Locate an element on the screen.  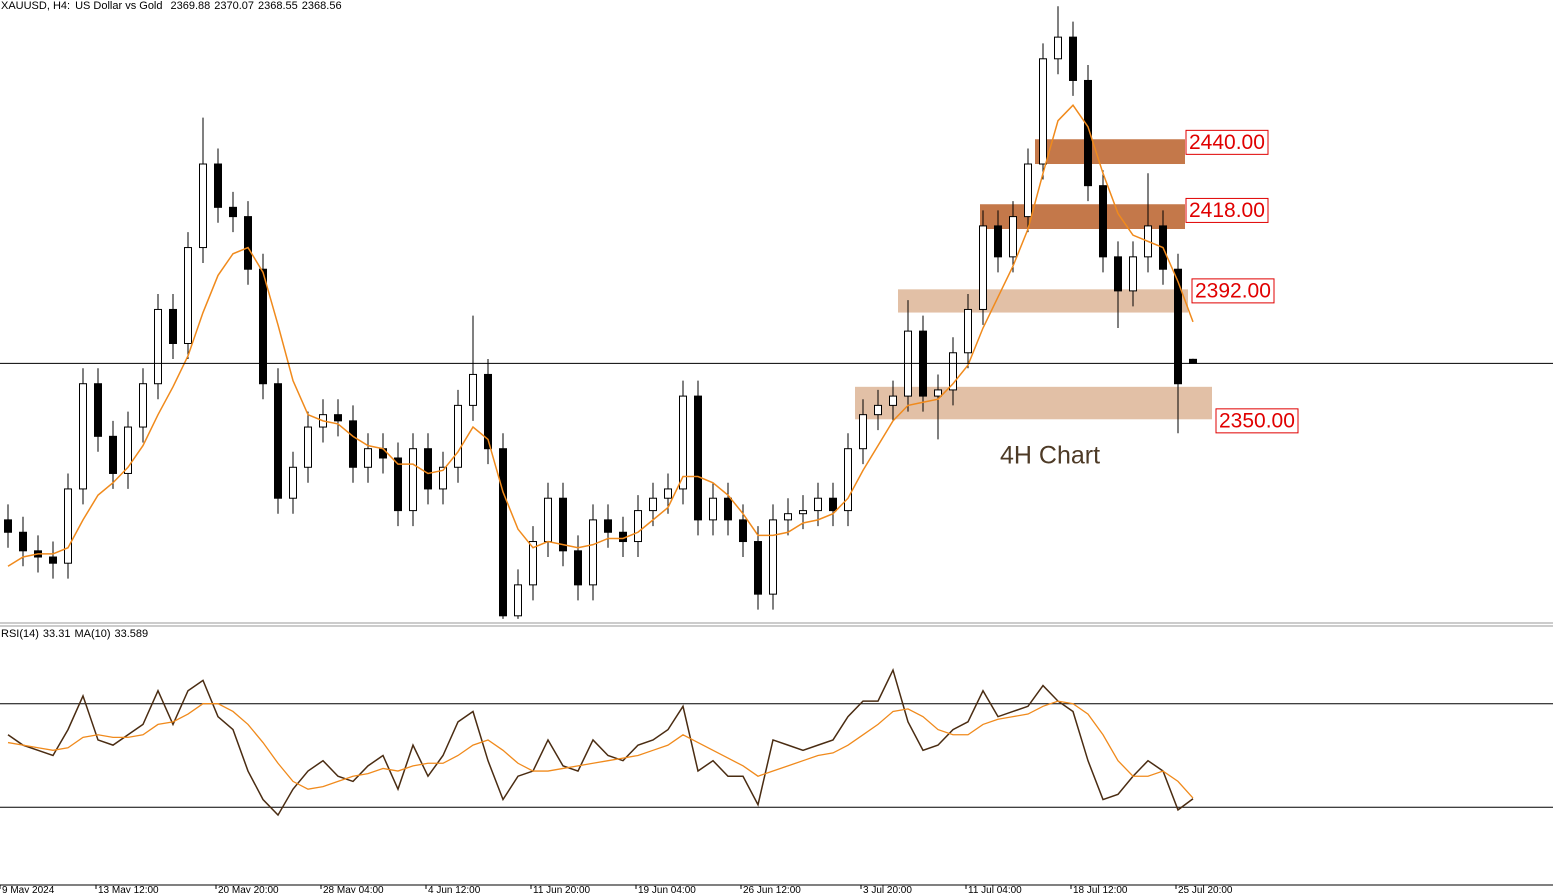
x-tick-label: 18 Jul 12:00 is located at coordinates (1100, 889).